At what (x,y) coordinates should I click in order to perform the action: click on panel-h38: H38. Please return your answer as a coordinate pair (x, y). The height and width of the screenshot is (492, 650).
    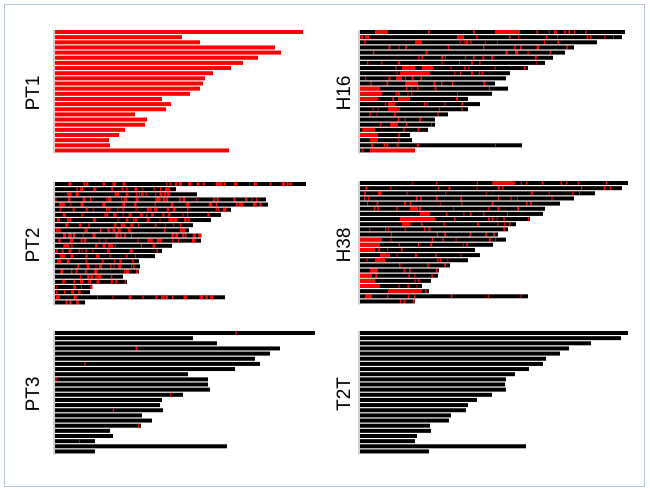
    Looking at the image, I should click on (481, 243).